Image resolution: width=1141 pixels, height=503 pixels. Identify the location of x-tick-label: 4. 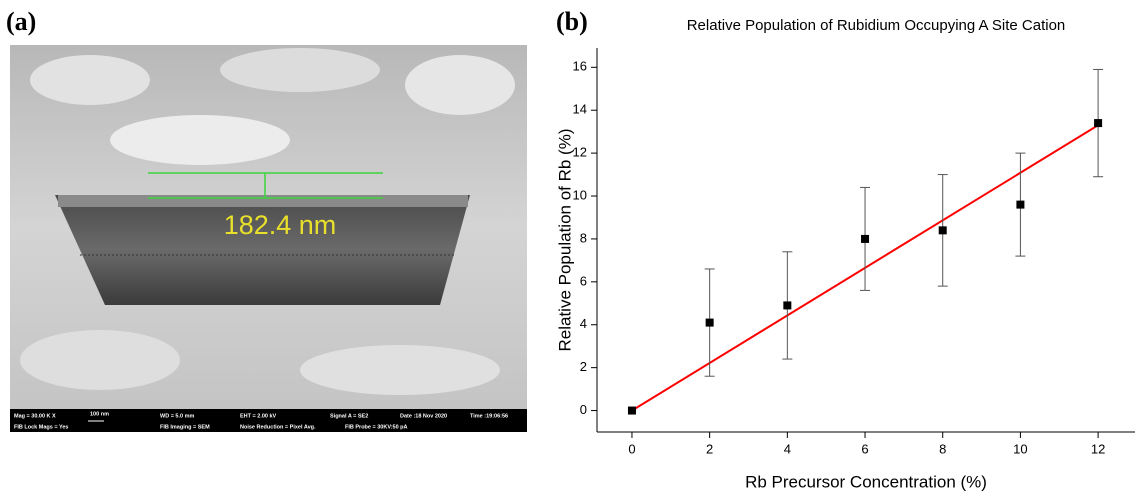
(787, 448).